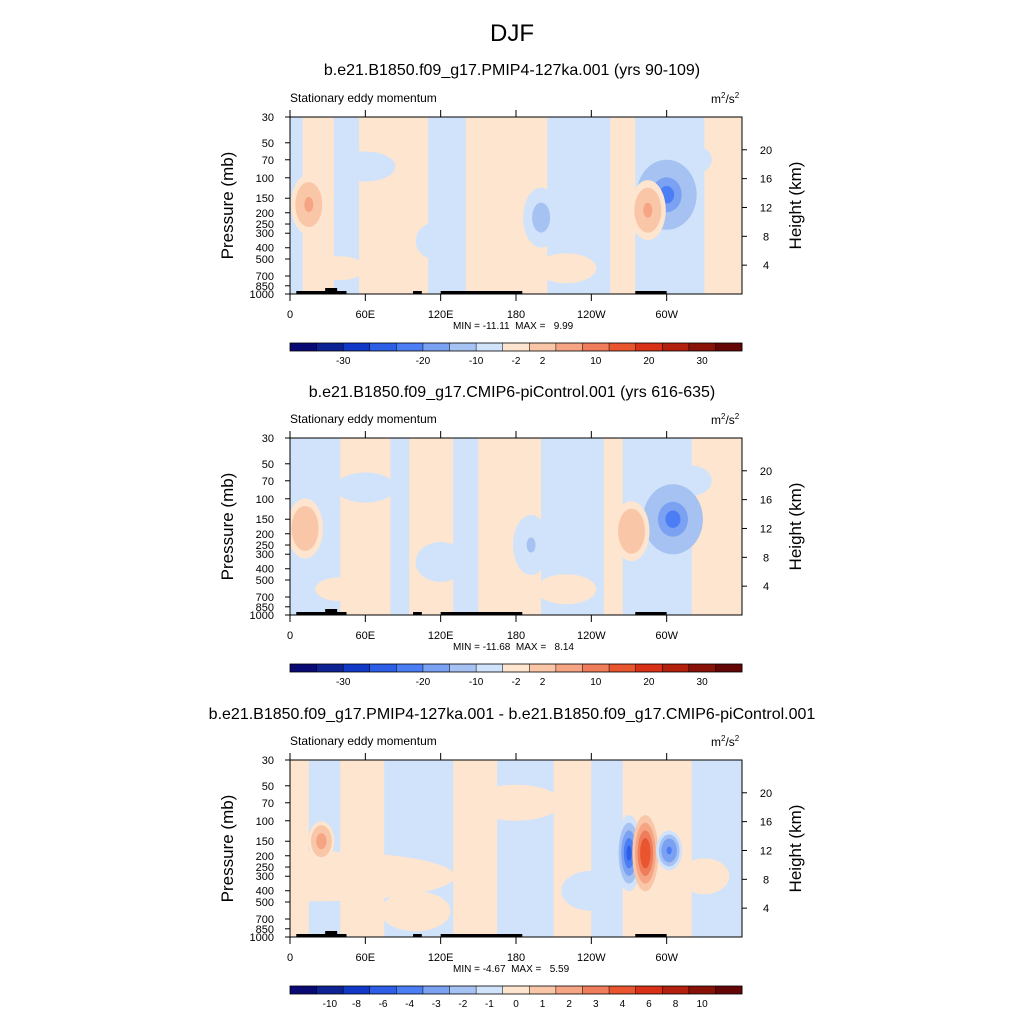 The height and width of the screenshot is (1024, 1024). What do you see at coordinates (268, 465) in the screenshot?
I see `y-tick-label: 50` at bounding box center [268, 465].